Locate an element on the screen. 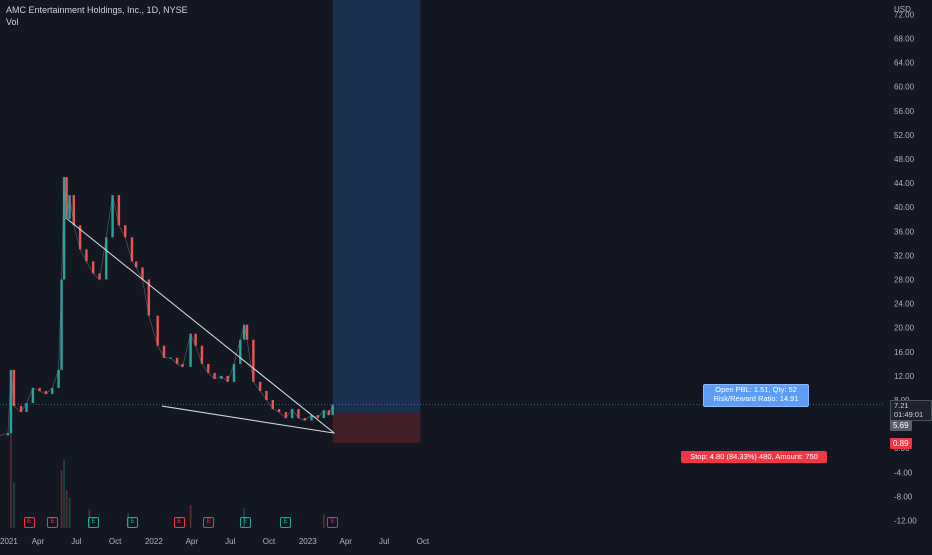 The width and height of the screenshot is (932, 555). y-tick-label: 32.00 is located at coordinates (904, 255).